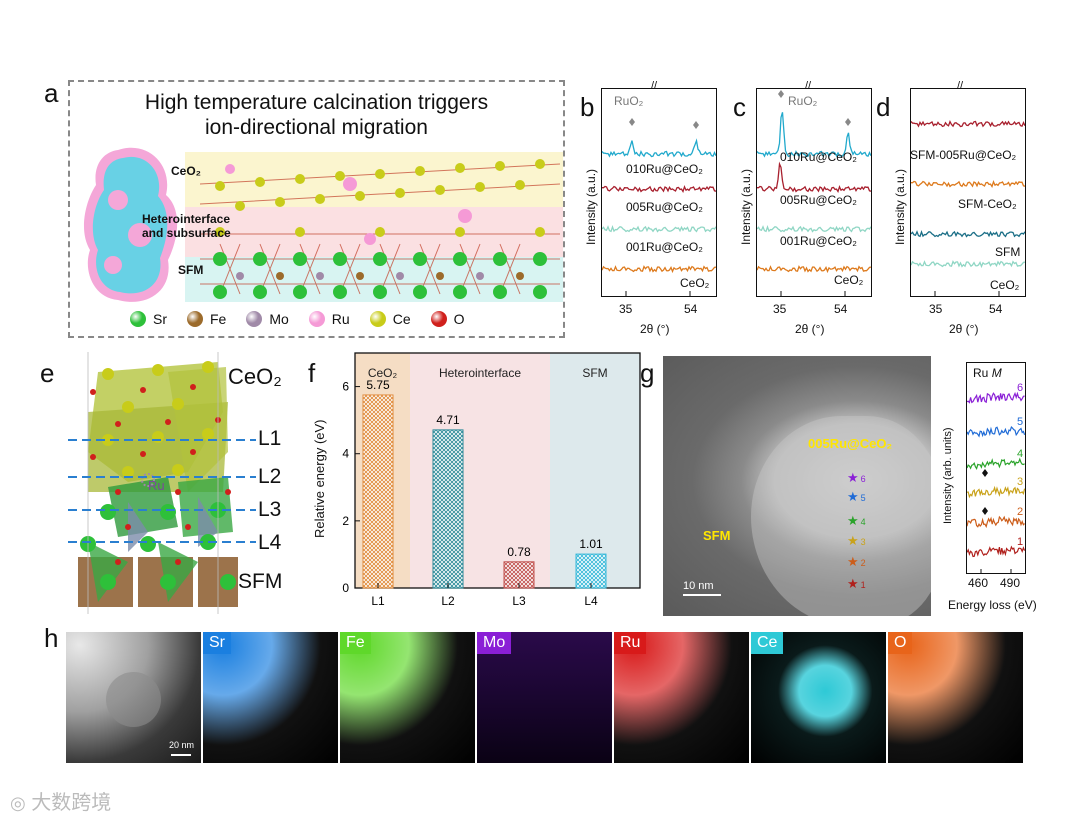 The height and width of the screenshot is (821, 1080). I want to click on element-map-ce: Ce, so click(818, 697).